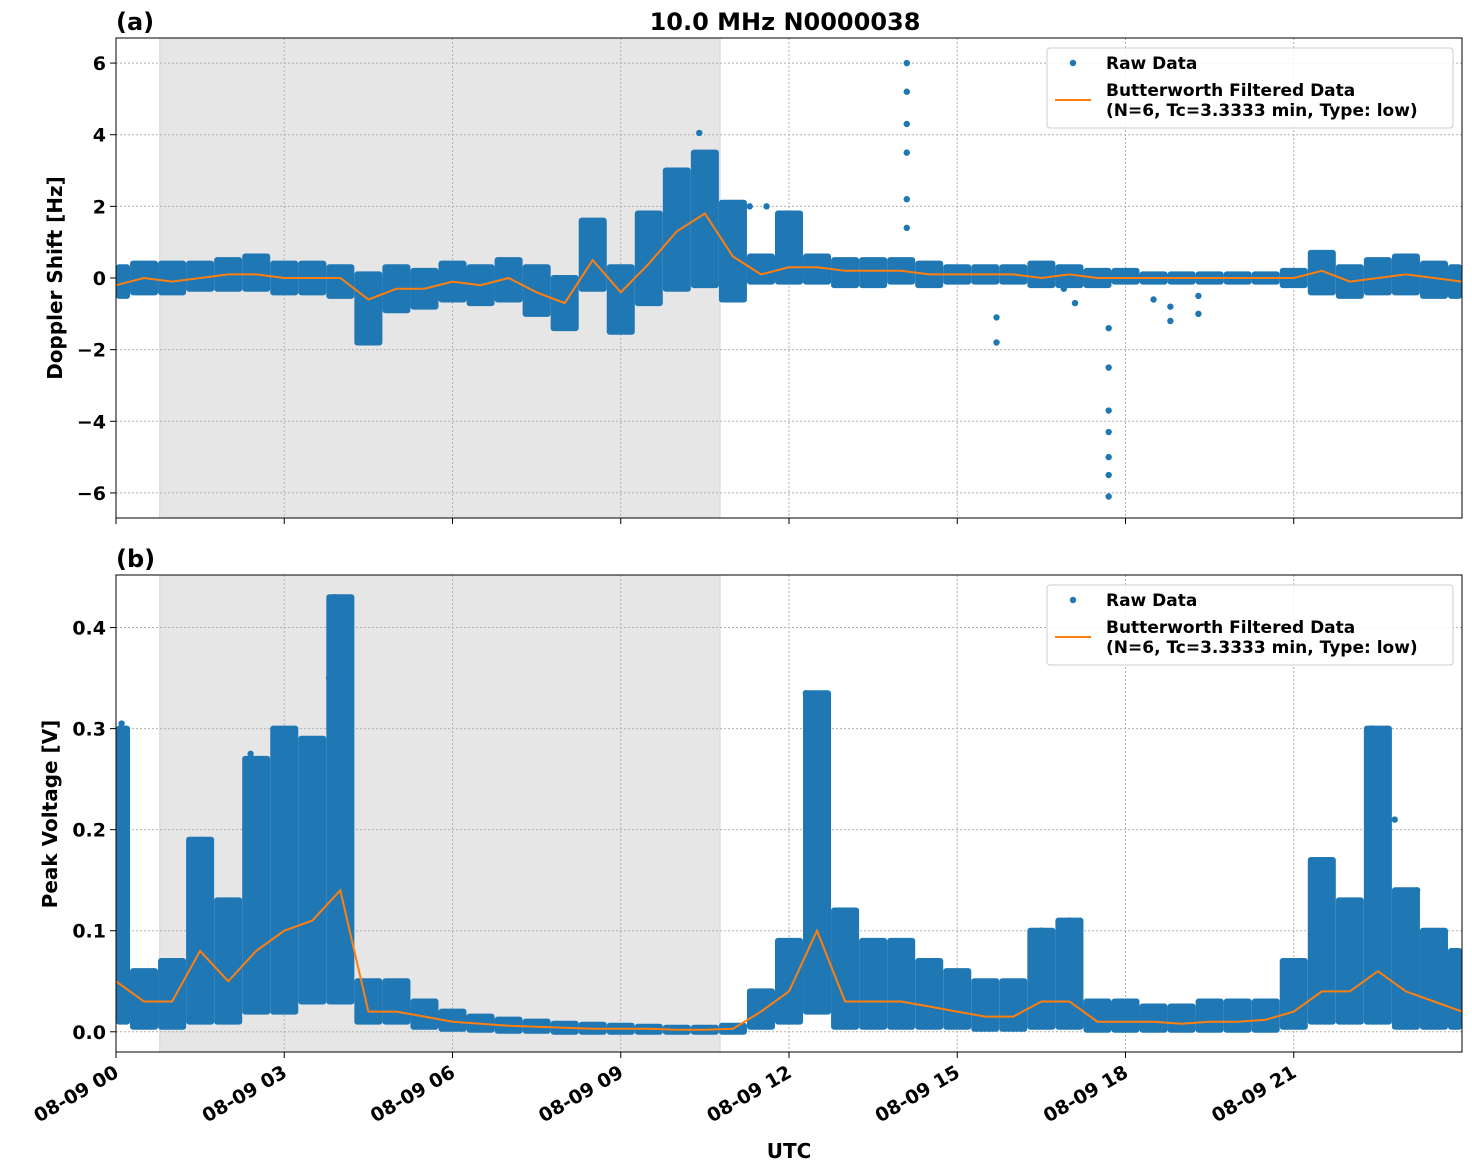  Describe the element at coordinates (135, 559) in the screenshot. I see `panel-label-b: (b)` at that location.